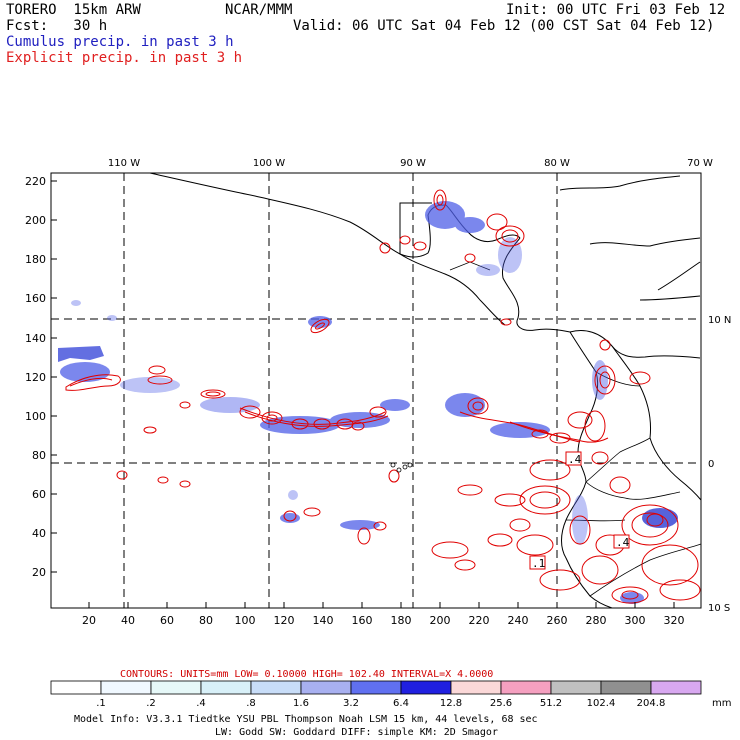  What do you see at coordinates (401, 620) in the screenshot?
I see `x-tick-label: 180` at bounding box center [401, 620].